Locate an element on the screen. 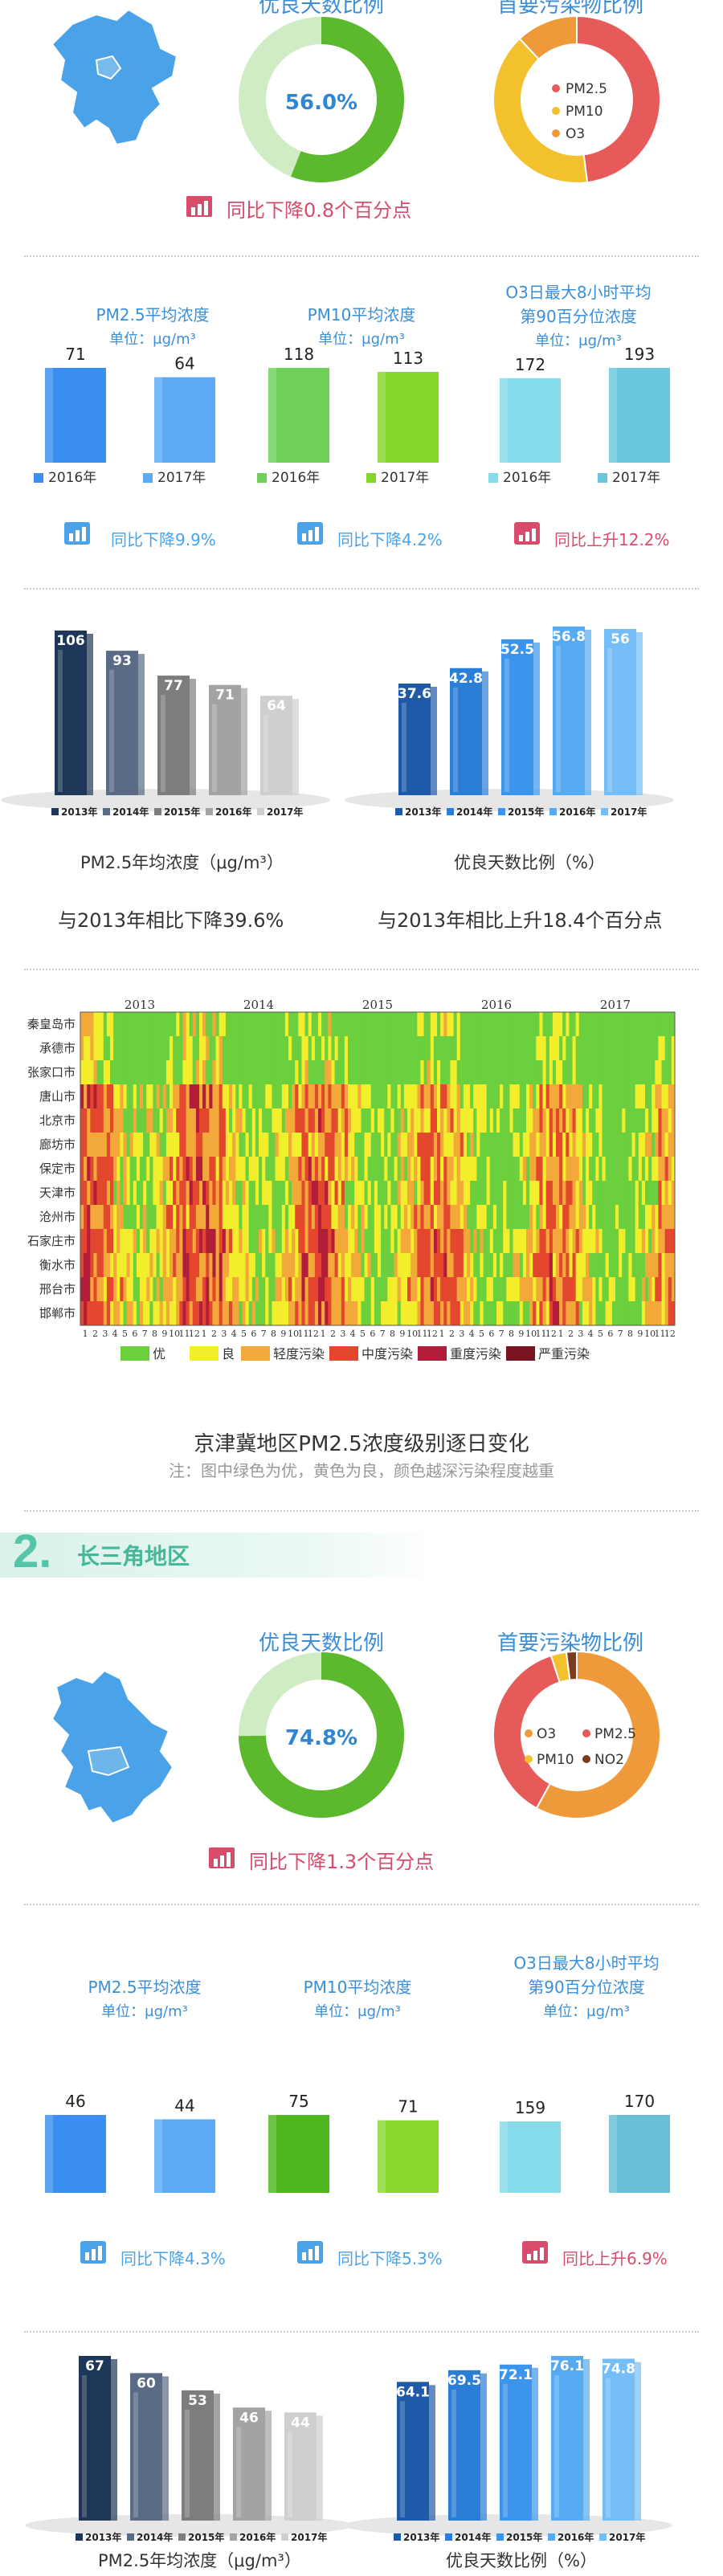 This screenshot has width=723, height=2576. trend-label-box is located at coordinates (300, 2423).